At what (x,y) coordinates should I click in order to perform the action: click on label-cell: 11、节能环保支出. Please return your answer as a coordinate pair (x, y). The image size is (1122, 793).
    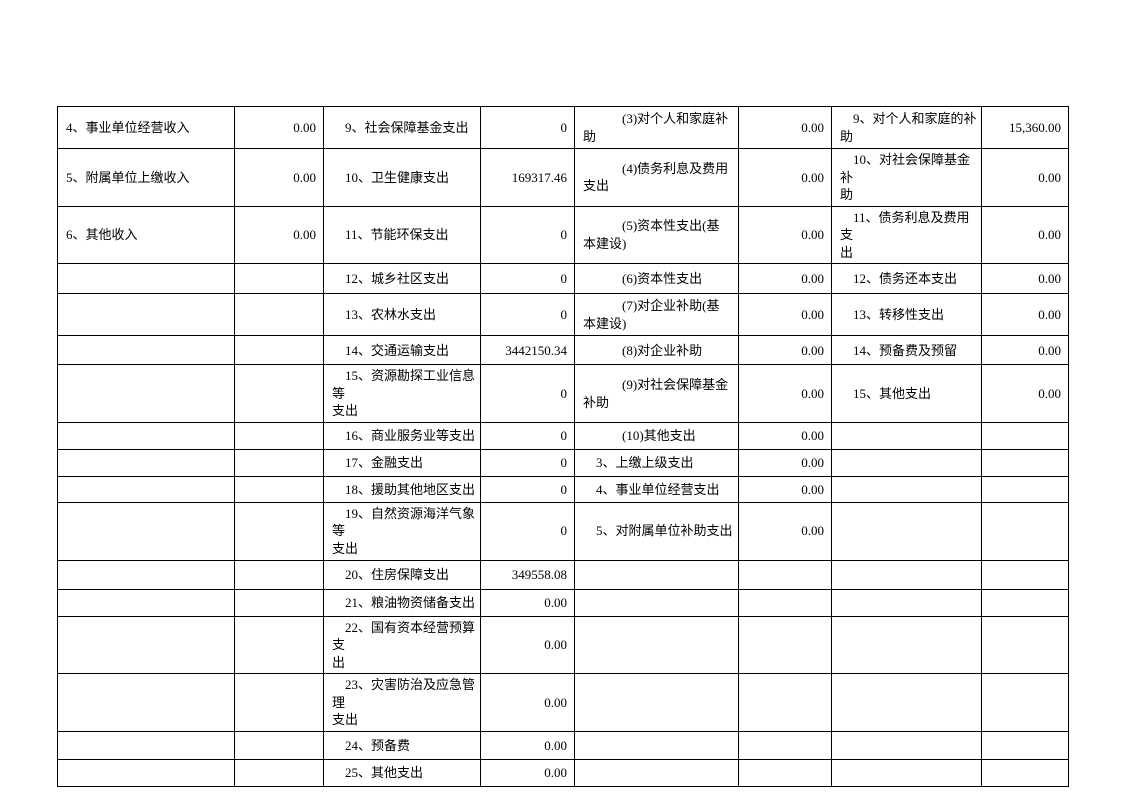
    Looking at the image, I should click on (402, 235).